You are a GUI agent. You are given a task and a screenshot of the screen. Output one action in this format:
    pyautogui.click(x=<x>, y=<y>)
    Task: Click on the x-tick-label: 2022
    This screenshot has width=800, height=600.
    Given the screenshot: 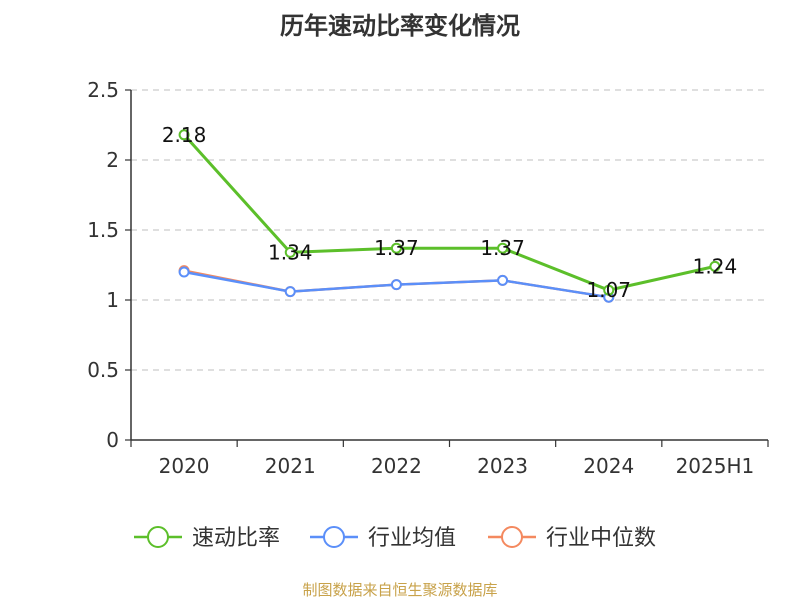 What is the action you would take?
    pyautogui.click(x=396, y=466)
    